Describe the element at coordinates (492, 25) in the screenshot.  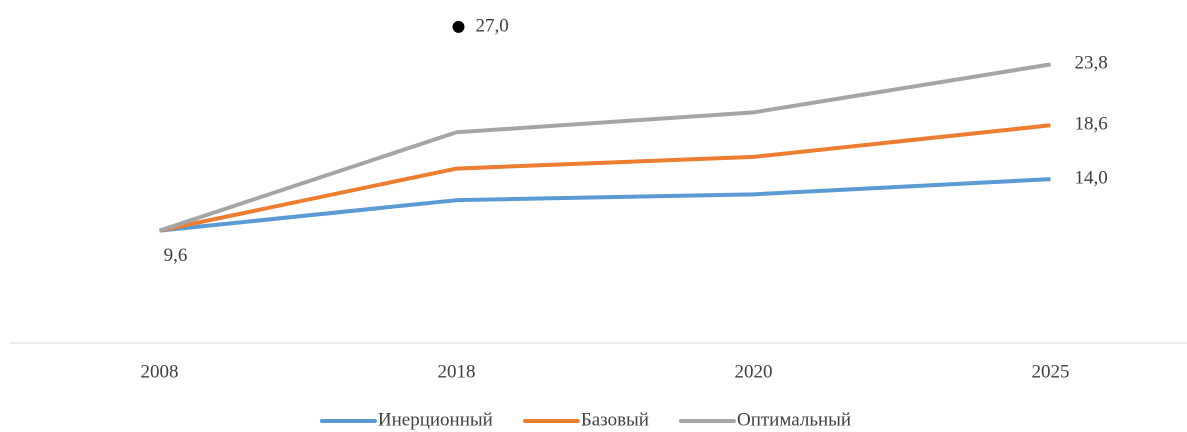
I see `annotation-label: 27,0` at that location.